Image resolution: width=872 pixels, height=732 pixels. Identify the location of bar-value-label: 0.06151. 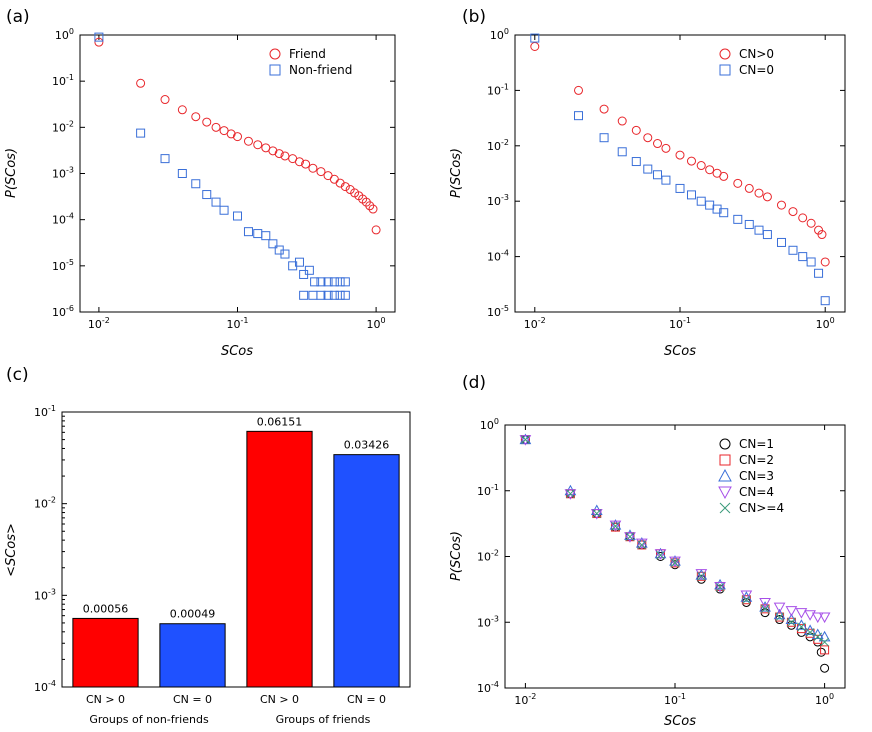
(280, 421).